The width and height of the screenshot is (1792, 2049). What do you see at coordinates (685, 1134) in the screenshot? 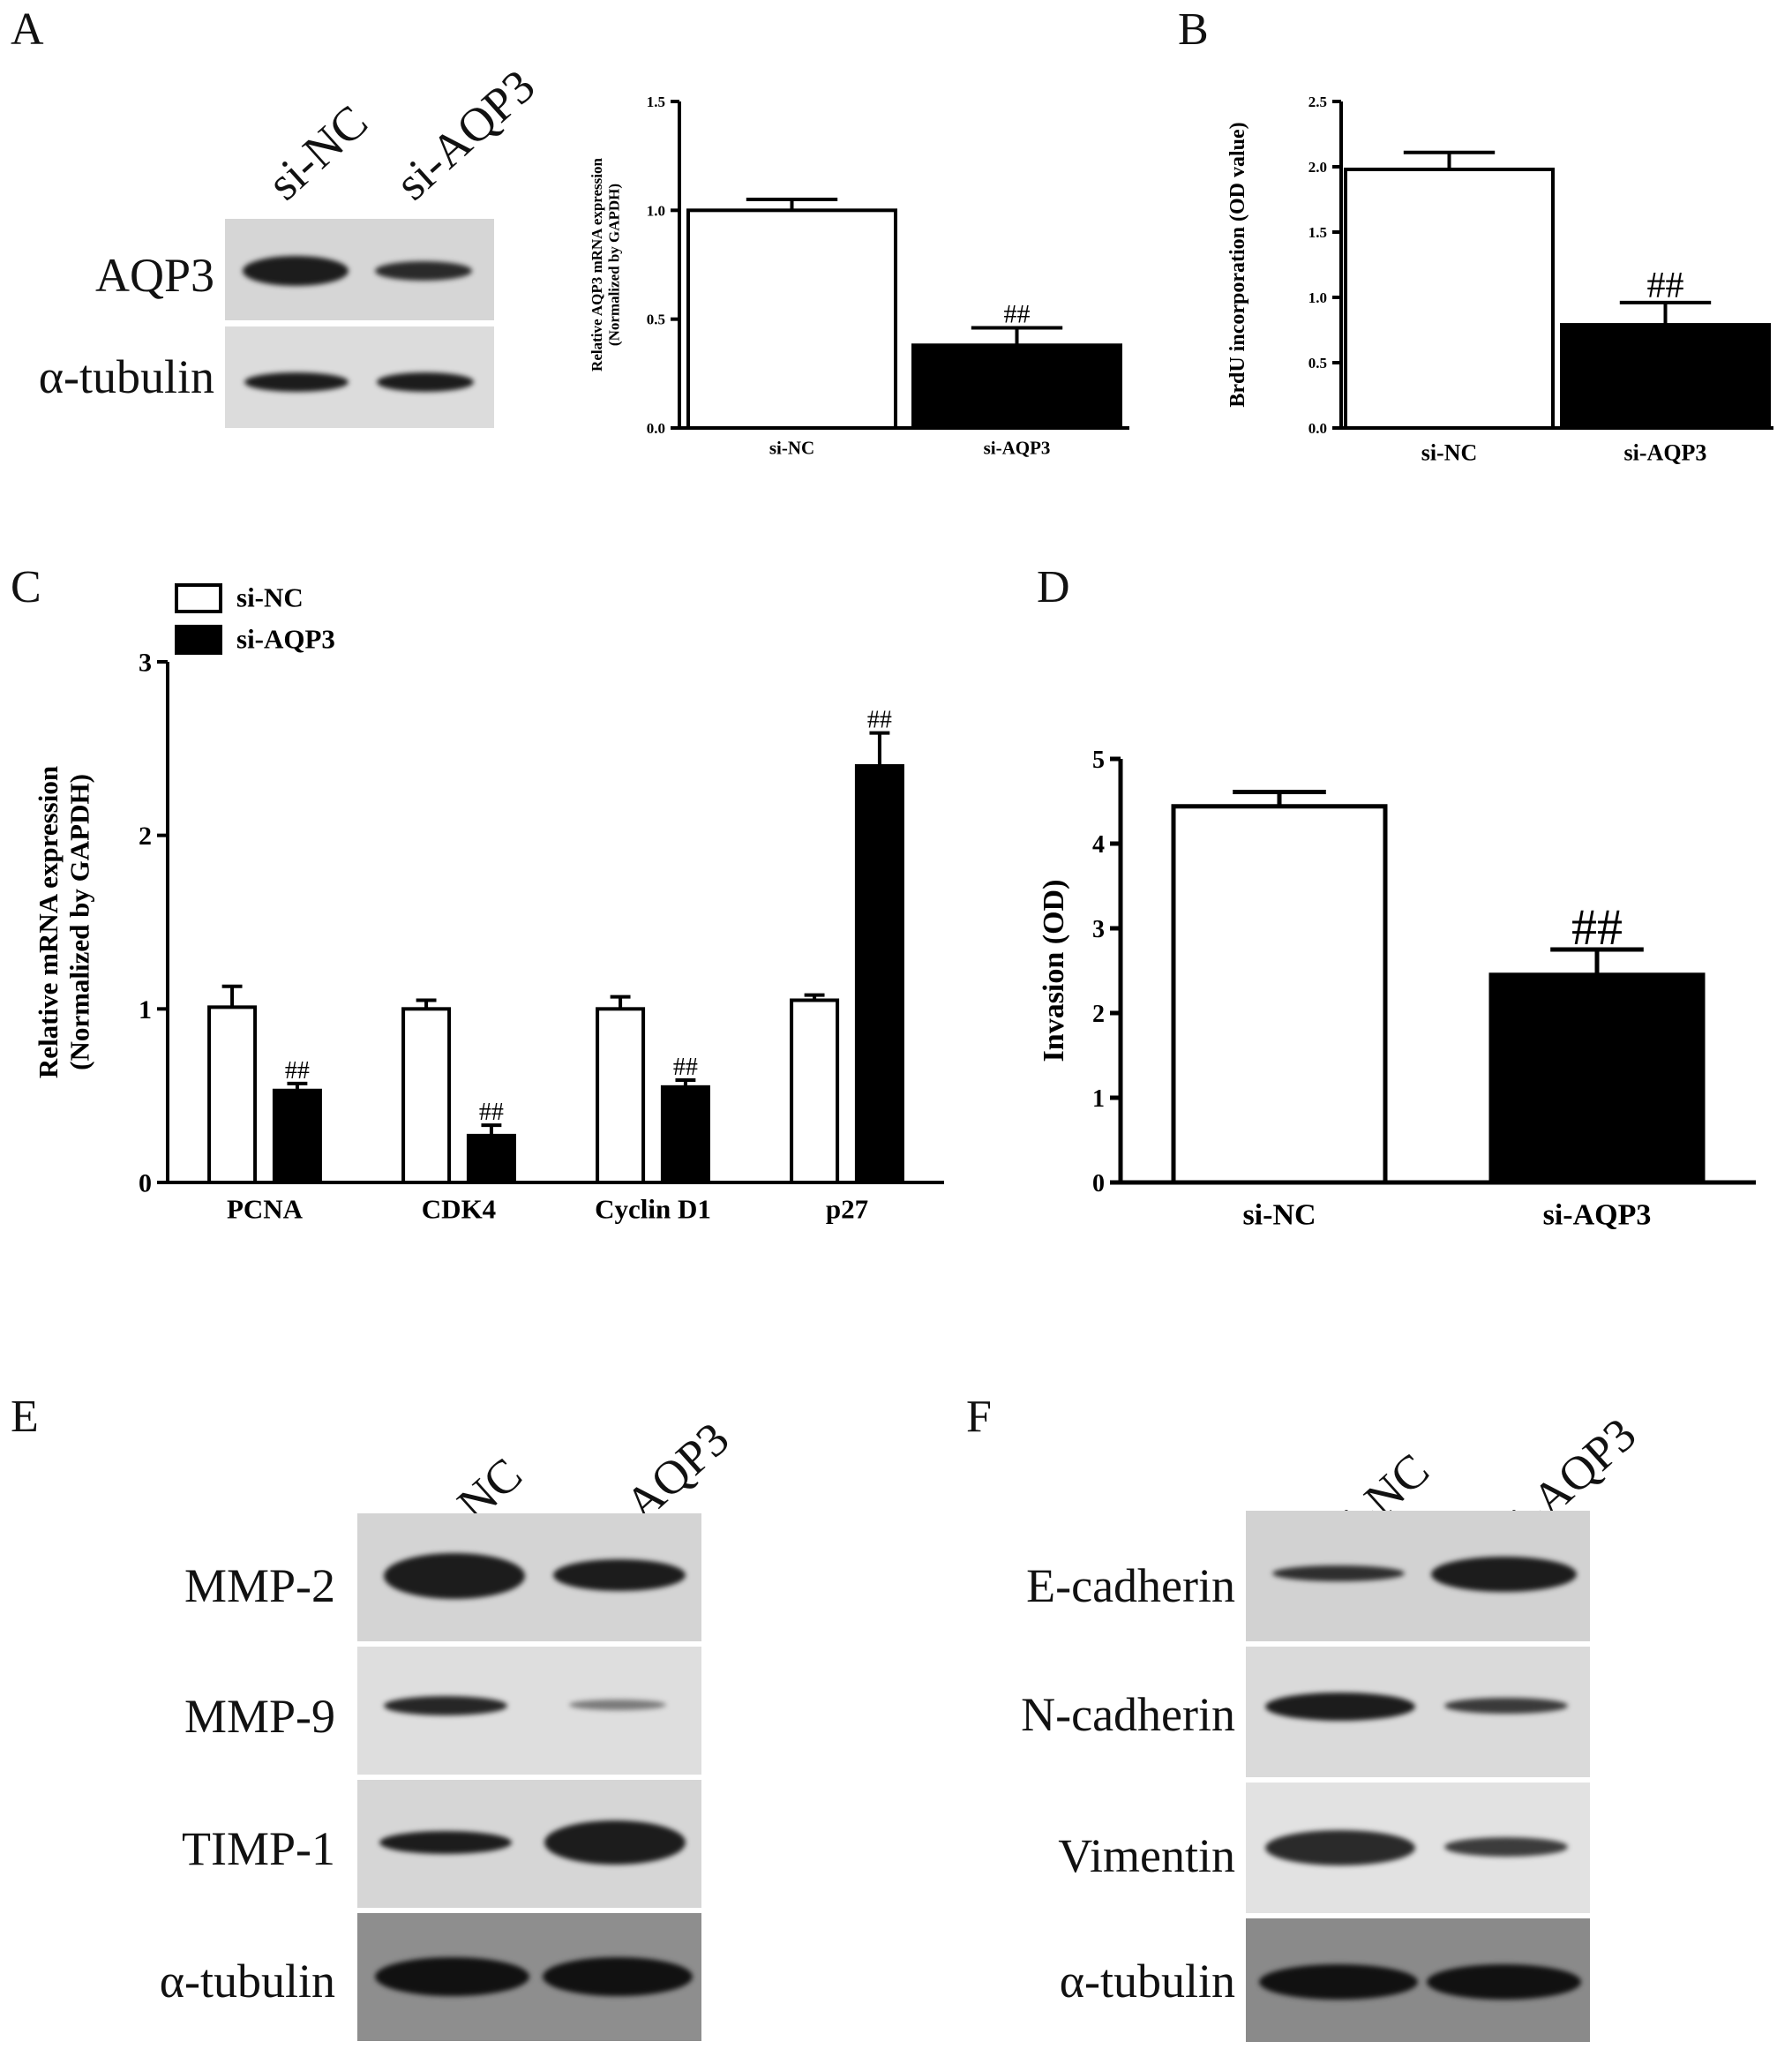
I see `bar-cyclin-d1-si-aqp3` at bounding box center [685, 1134].